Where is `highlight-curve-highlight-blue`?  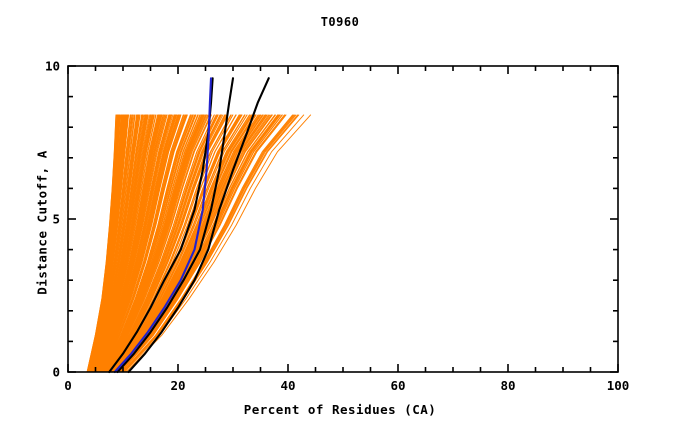
highlight-curve-highlight-blue is located at coordinates (163, 225).